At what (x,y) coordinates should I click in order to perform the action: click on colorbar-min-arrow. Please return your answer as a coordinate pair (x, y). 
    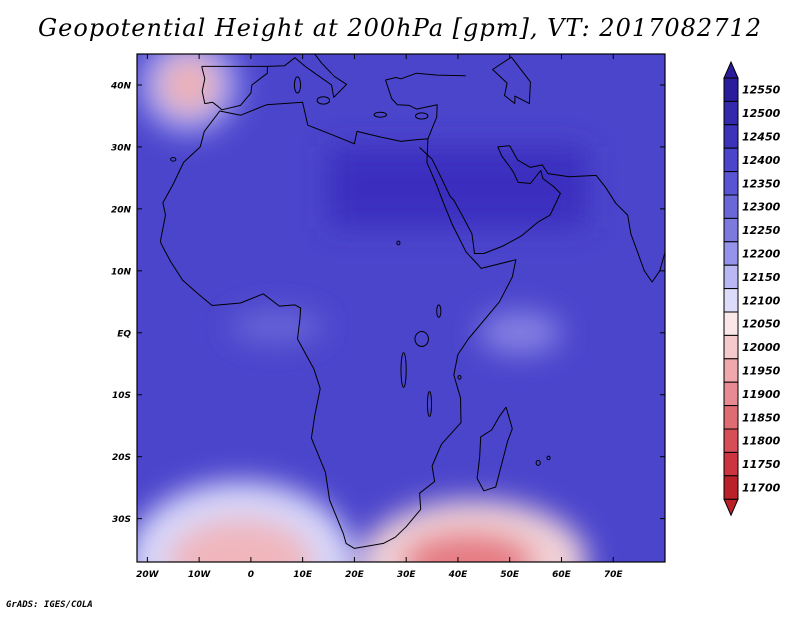
    Looking at the image, I should click on (731, 507).